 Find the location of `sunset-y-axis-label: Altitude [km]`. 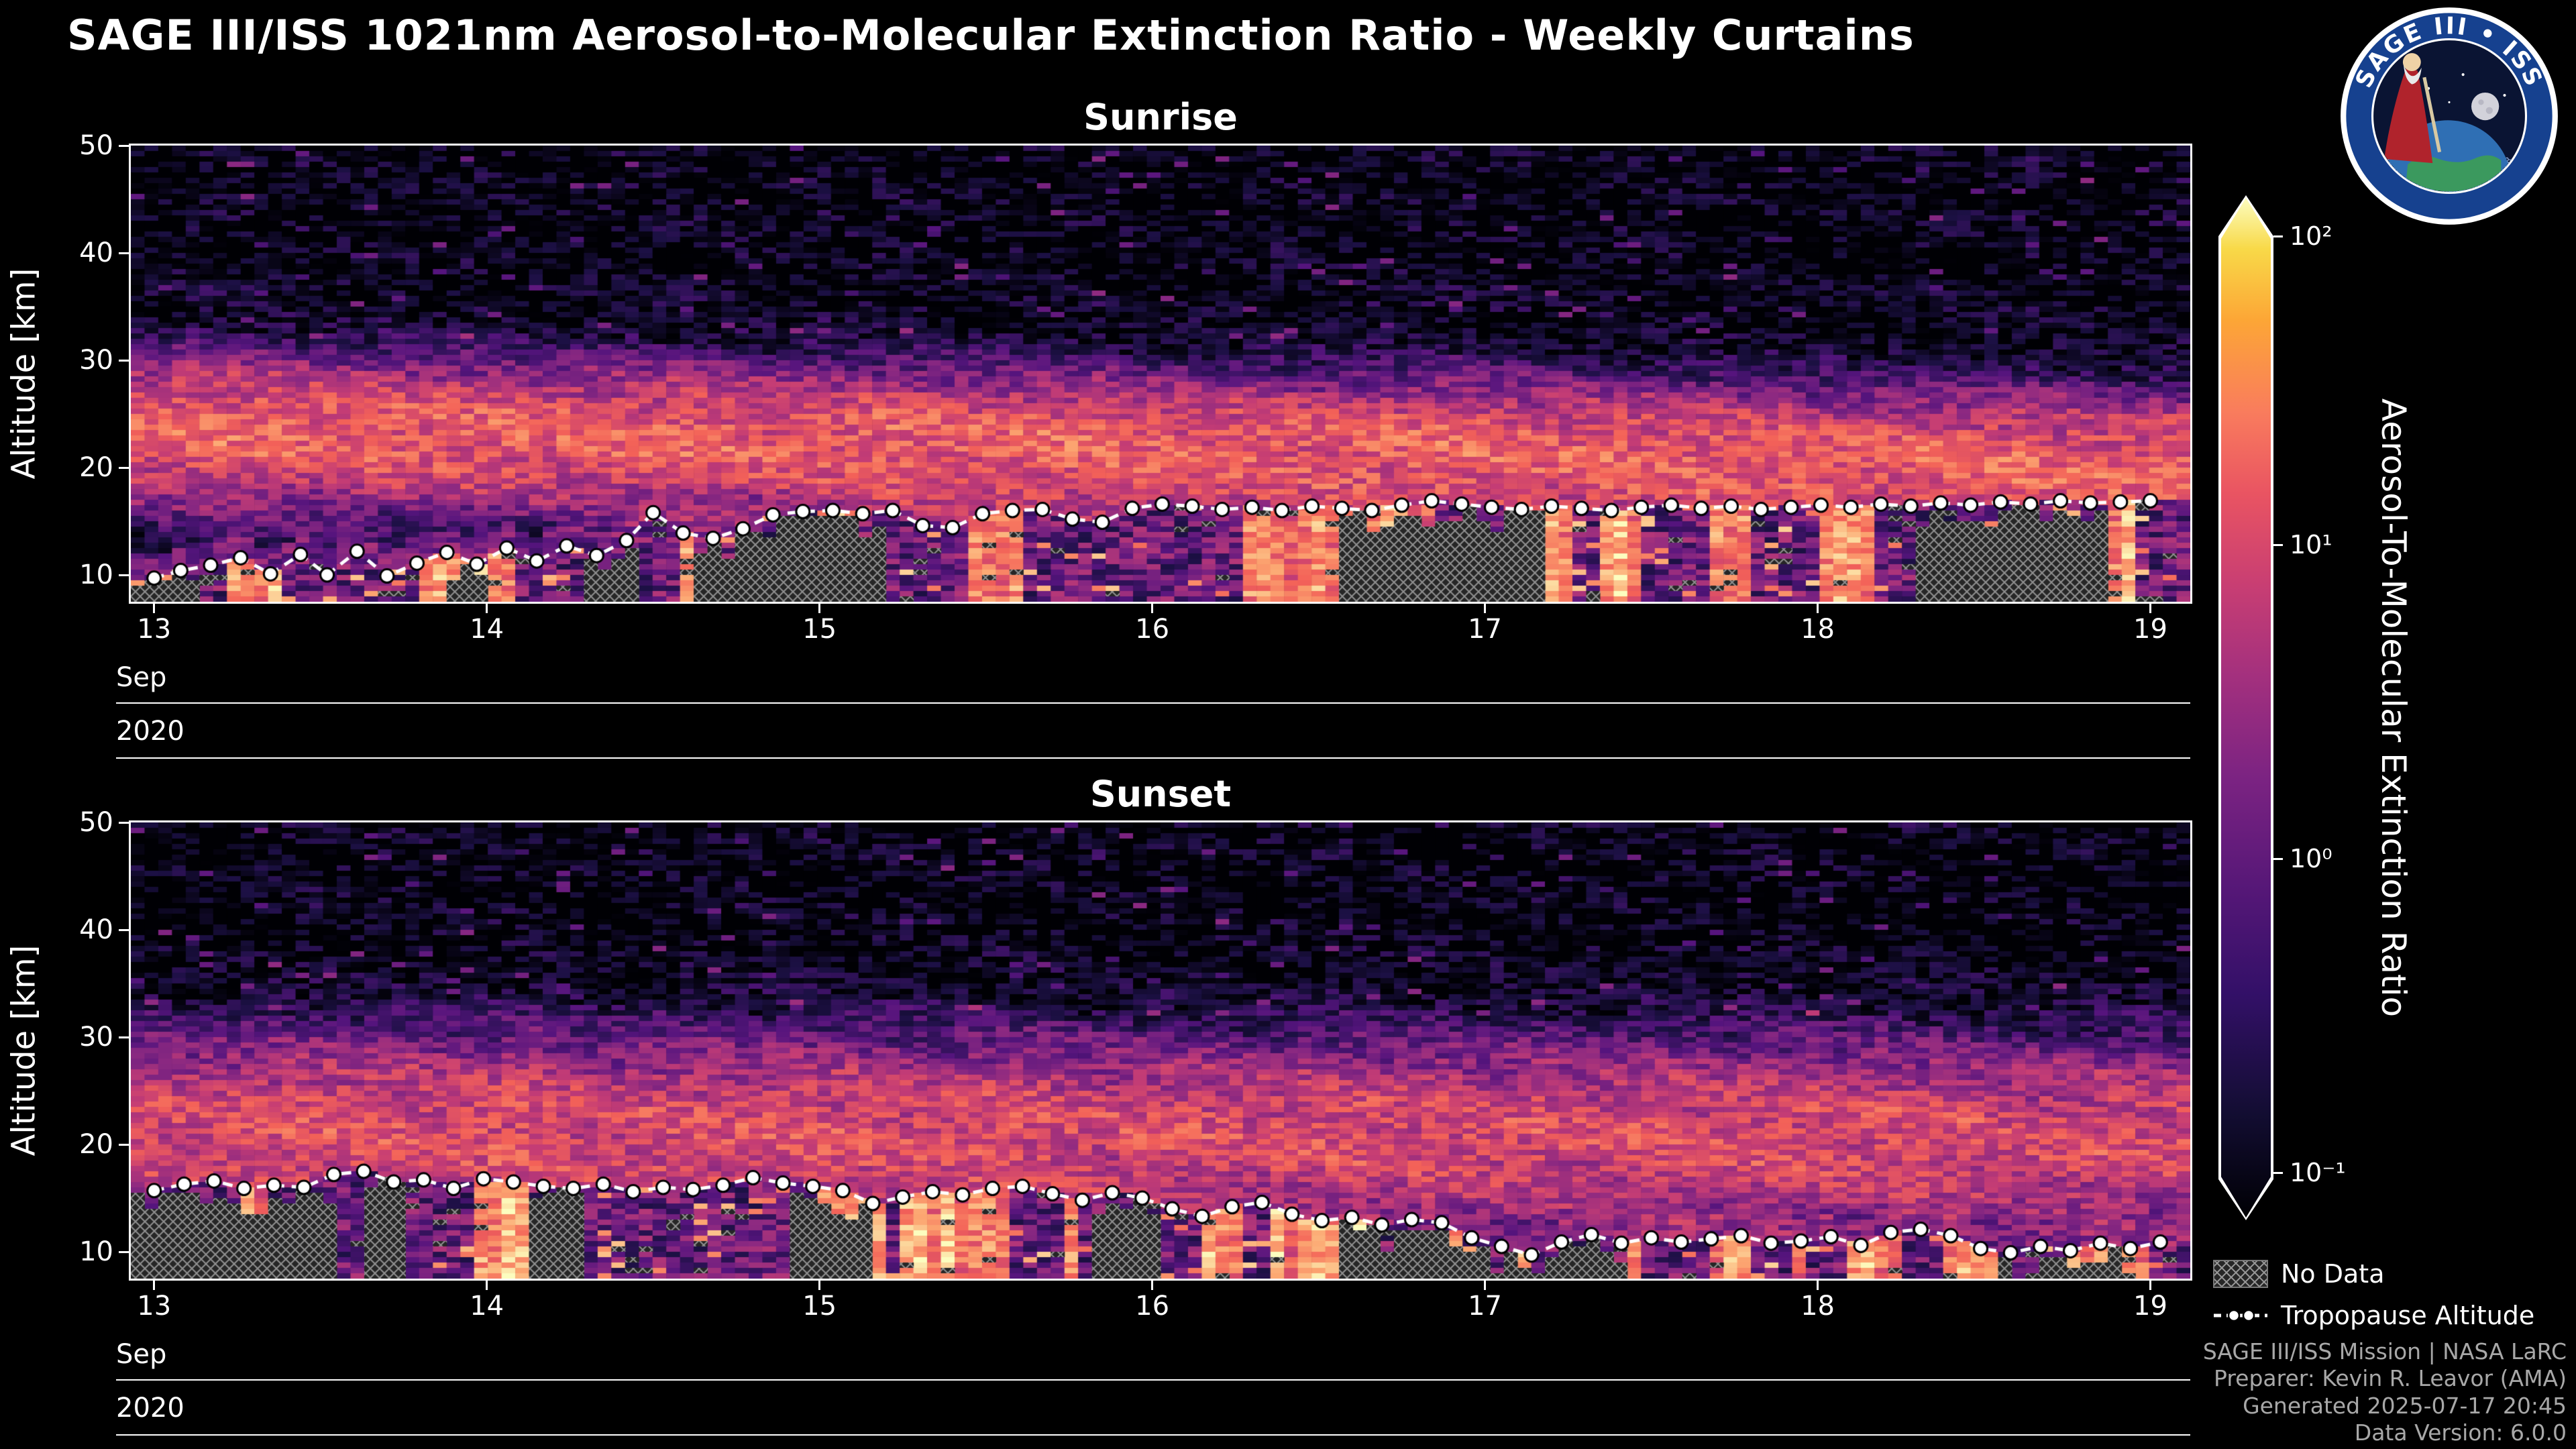

sunset-y-axis-label: Altitude [km] is located at coordinates (23, 1051).